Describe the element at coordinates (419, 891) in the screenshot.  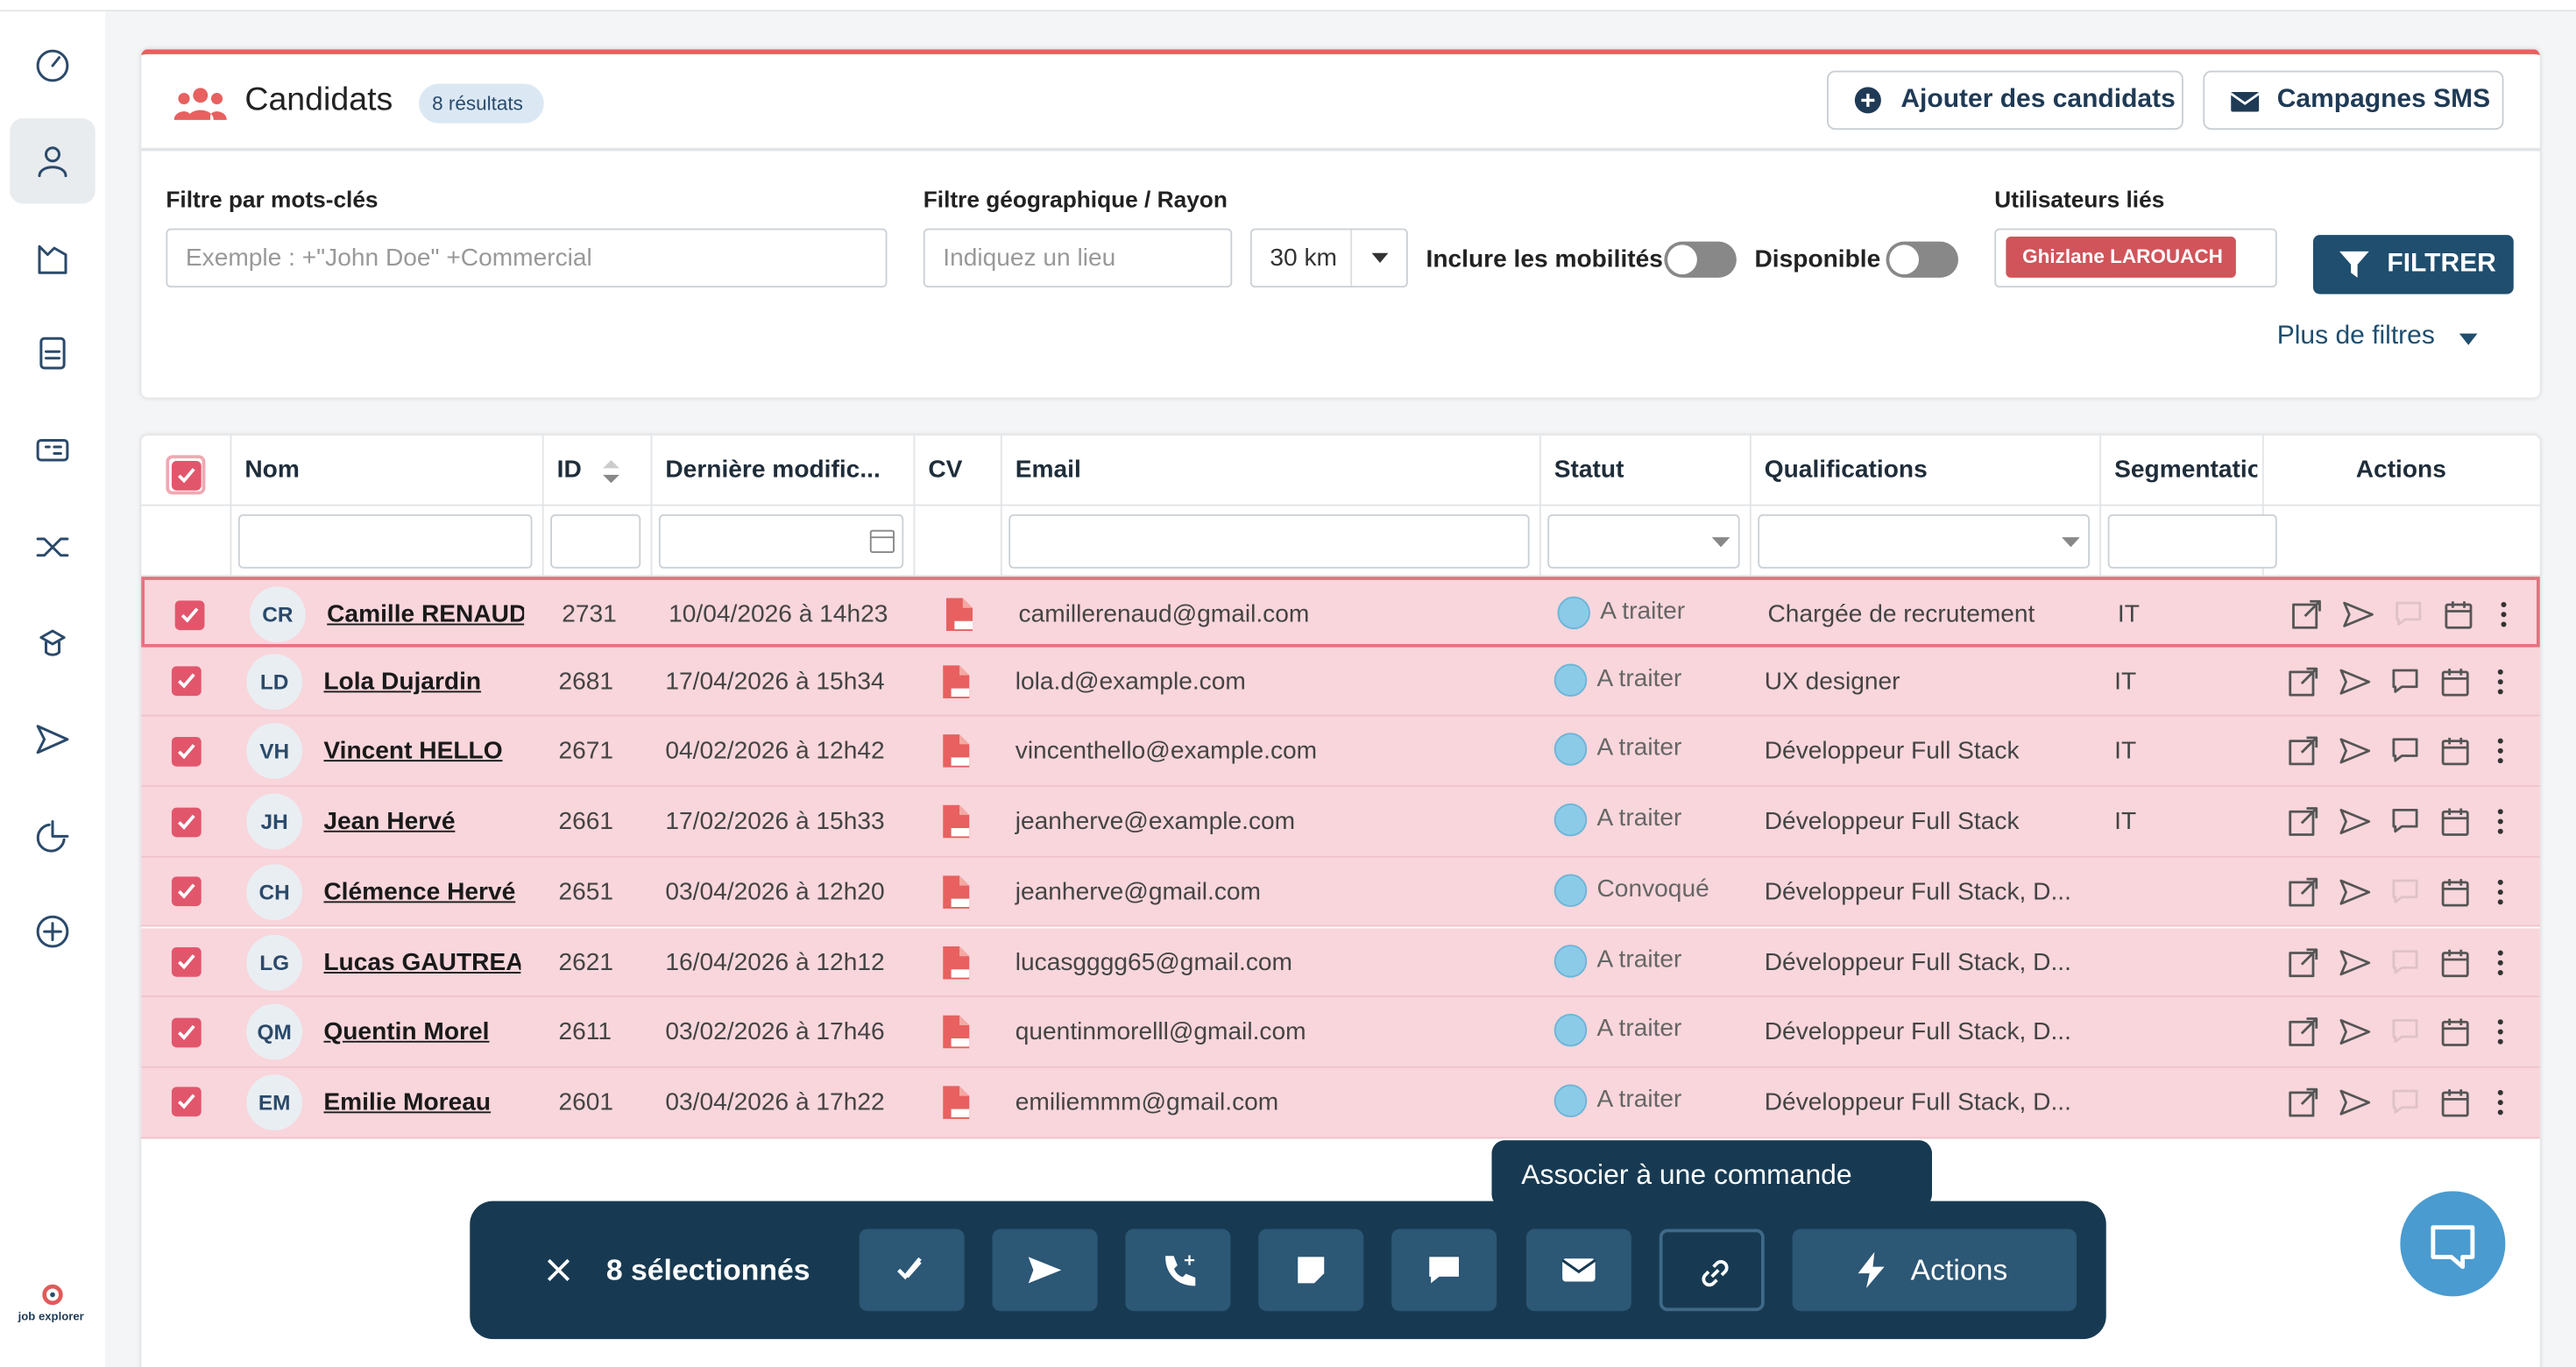
I see `candidate-name: Clémence Hervé` at that location.